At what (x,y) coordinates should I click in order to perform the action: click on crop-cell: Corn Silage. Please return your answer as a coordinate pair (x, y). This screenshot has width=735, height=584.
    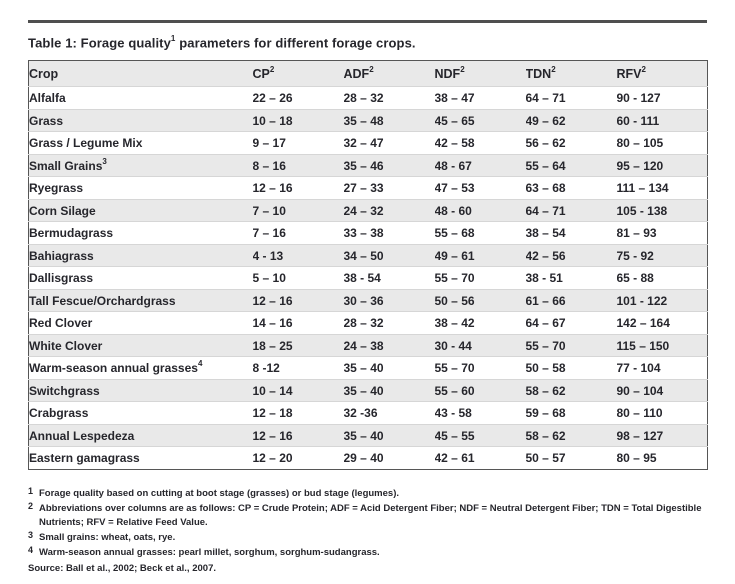
    Looking at the image, I should click on (140, 211).